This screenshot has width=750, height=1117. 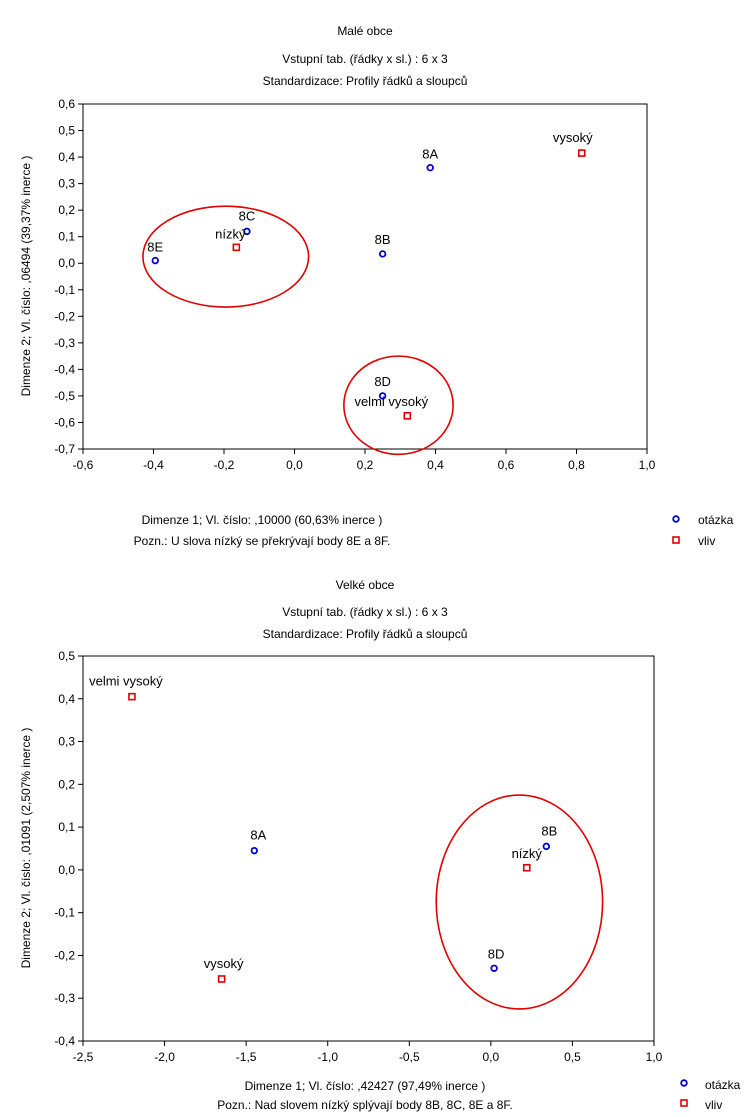 I want to click on x-tick-label: -1,5, so click(x=246, y=1057).